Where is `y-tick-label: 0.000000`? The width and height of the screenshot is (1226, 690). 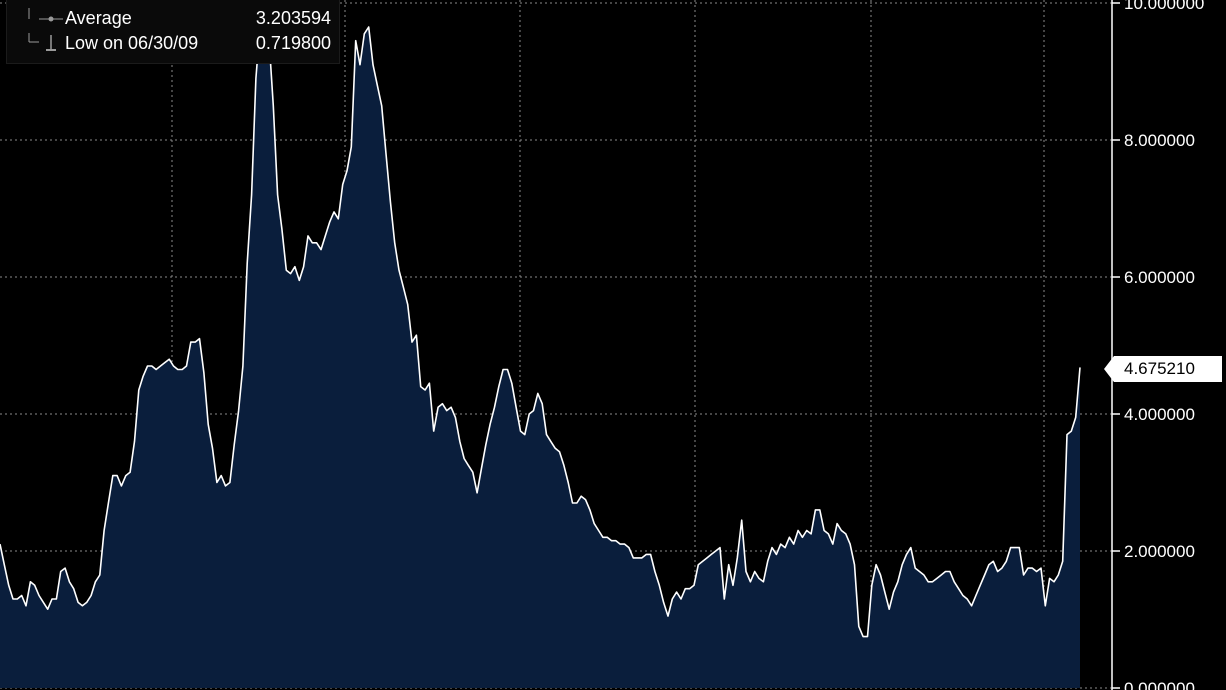
y-tick-label: 0.000000 is located at coordinates (1159, 684).